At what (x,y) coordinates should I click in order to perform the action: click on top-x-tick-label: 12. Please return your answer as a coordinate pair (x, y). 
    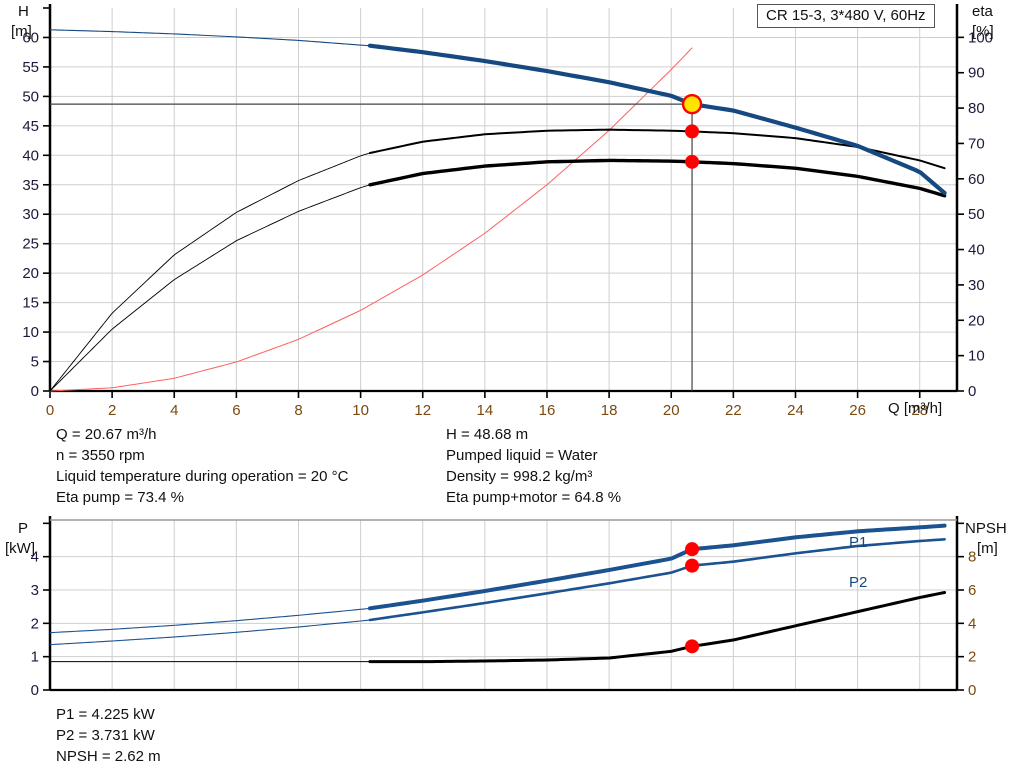
    Looking at the image, I should click on (422, 410).